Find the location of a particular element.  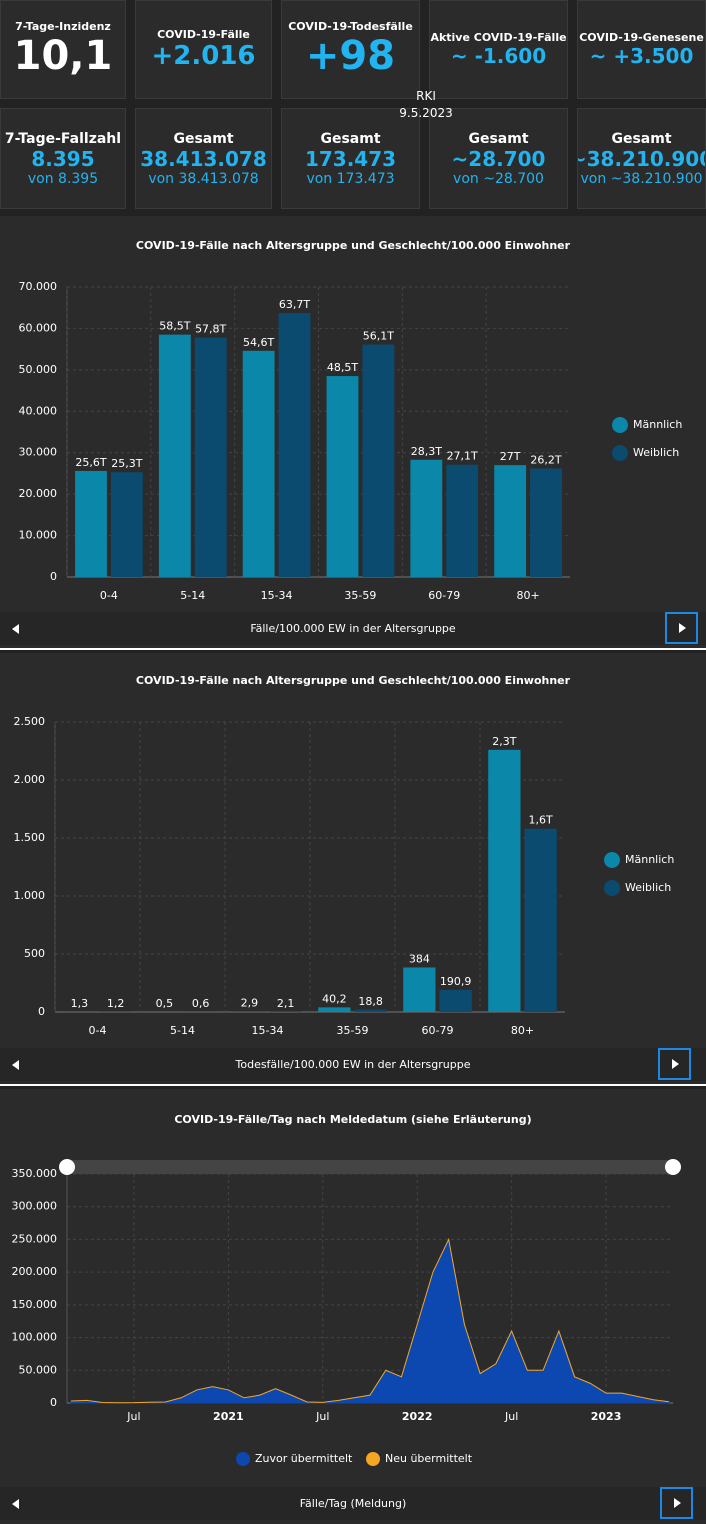

range-slider is located at coordinates (370, 1167).